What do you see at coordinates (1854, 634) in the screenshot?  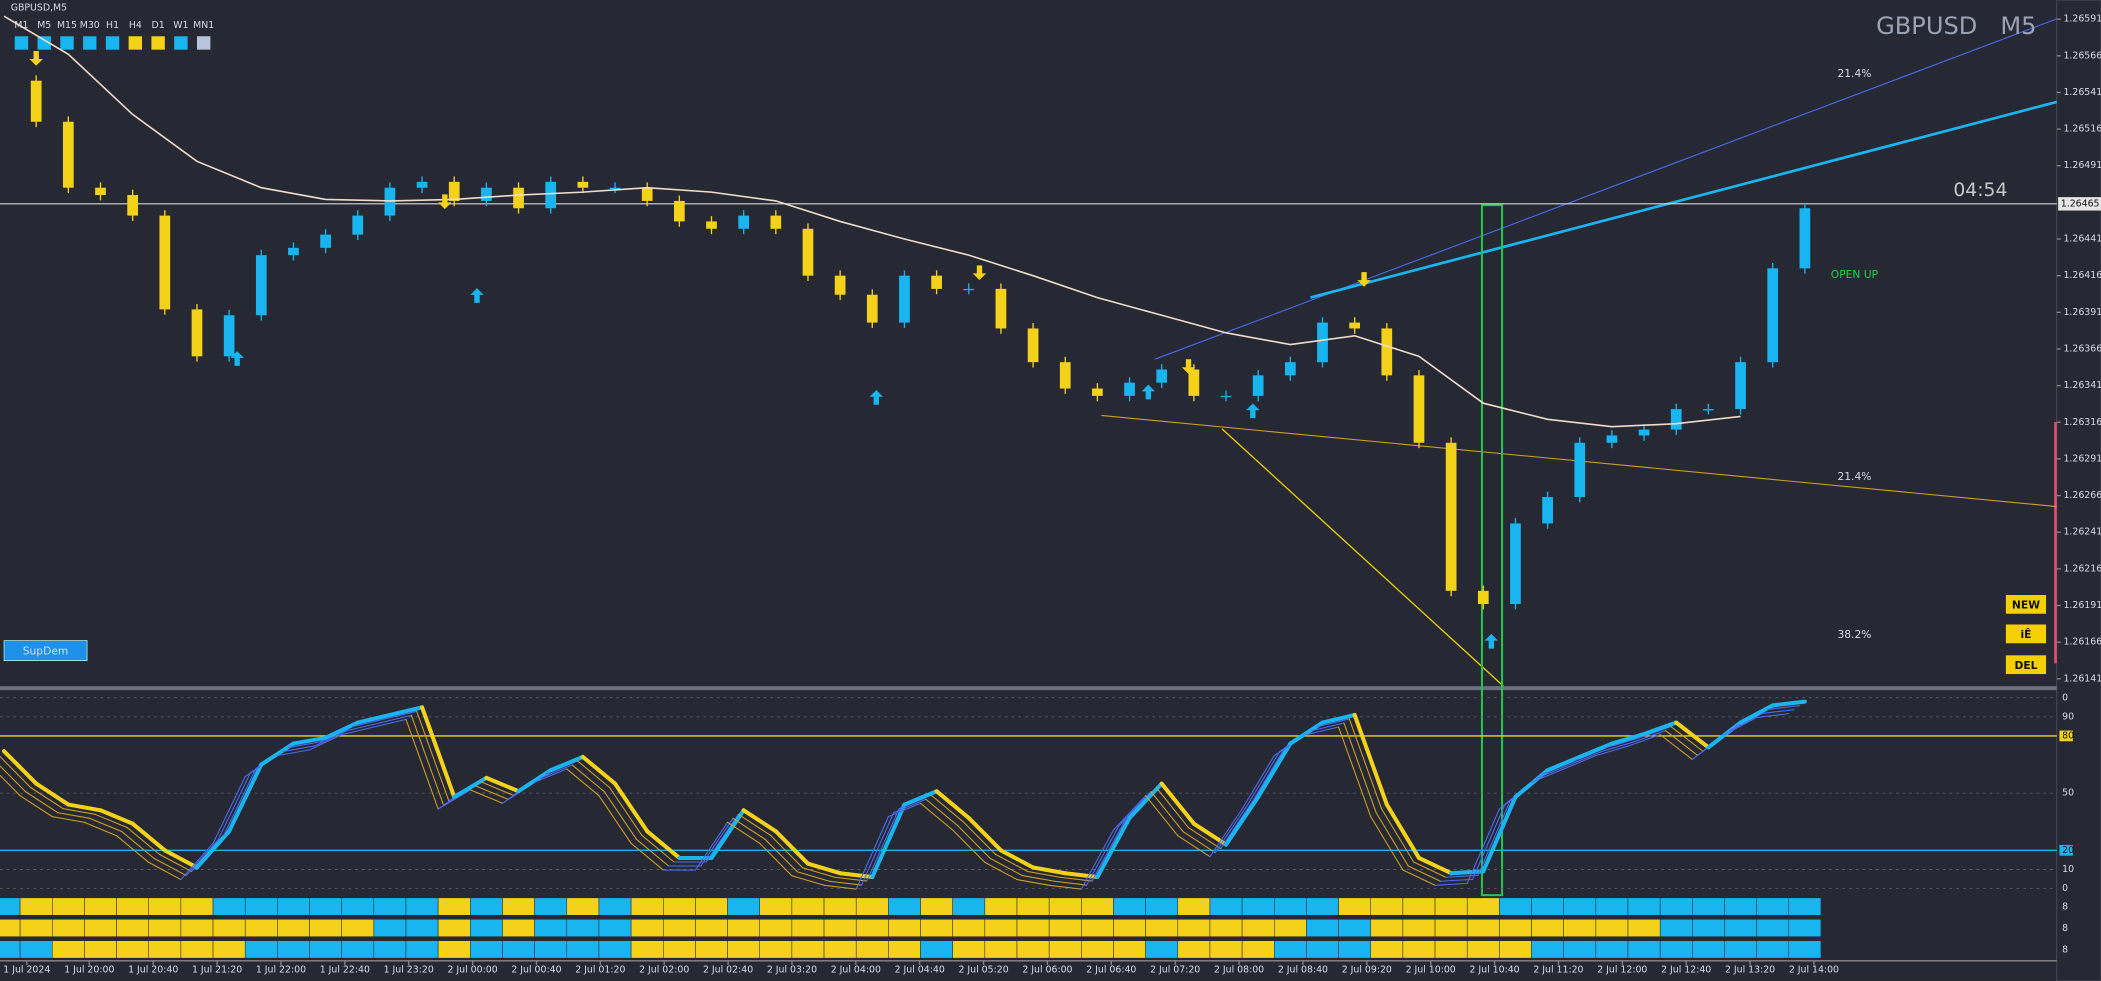 I see `fib-label: 38.2%` at bounding box center [1854, 634].